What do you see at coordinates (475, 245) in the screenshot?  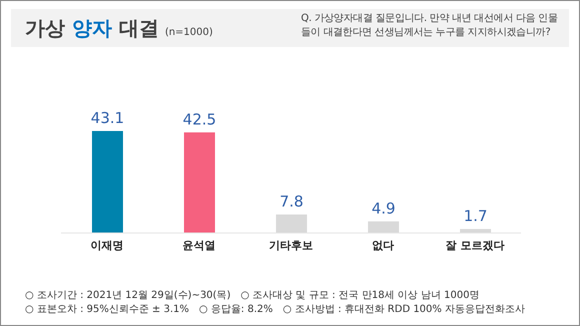 I see `x-tick-label: 잘 모르겠다` at bounding box center [475, 245].